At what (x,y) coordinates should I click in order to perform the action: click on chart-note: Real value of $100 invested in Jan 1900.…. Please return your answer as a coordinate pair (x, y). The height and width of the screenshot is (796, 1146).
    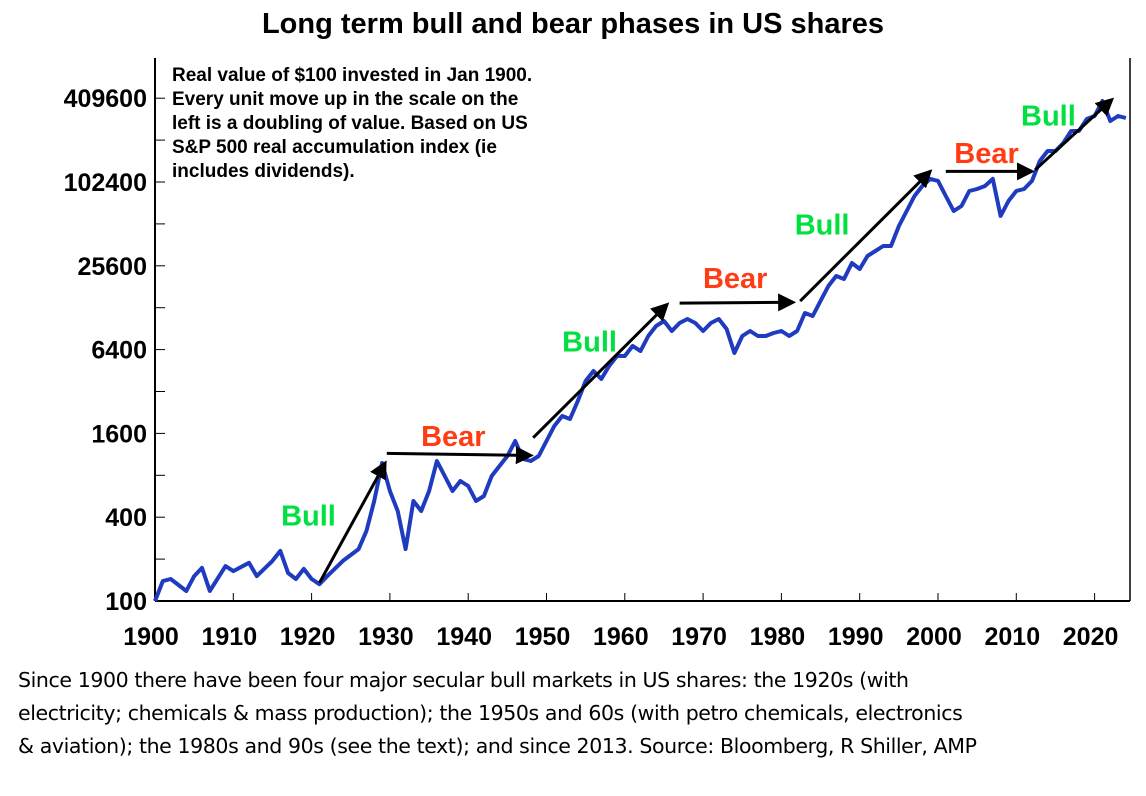
    Looking at the image, I should click on (352, 123).